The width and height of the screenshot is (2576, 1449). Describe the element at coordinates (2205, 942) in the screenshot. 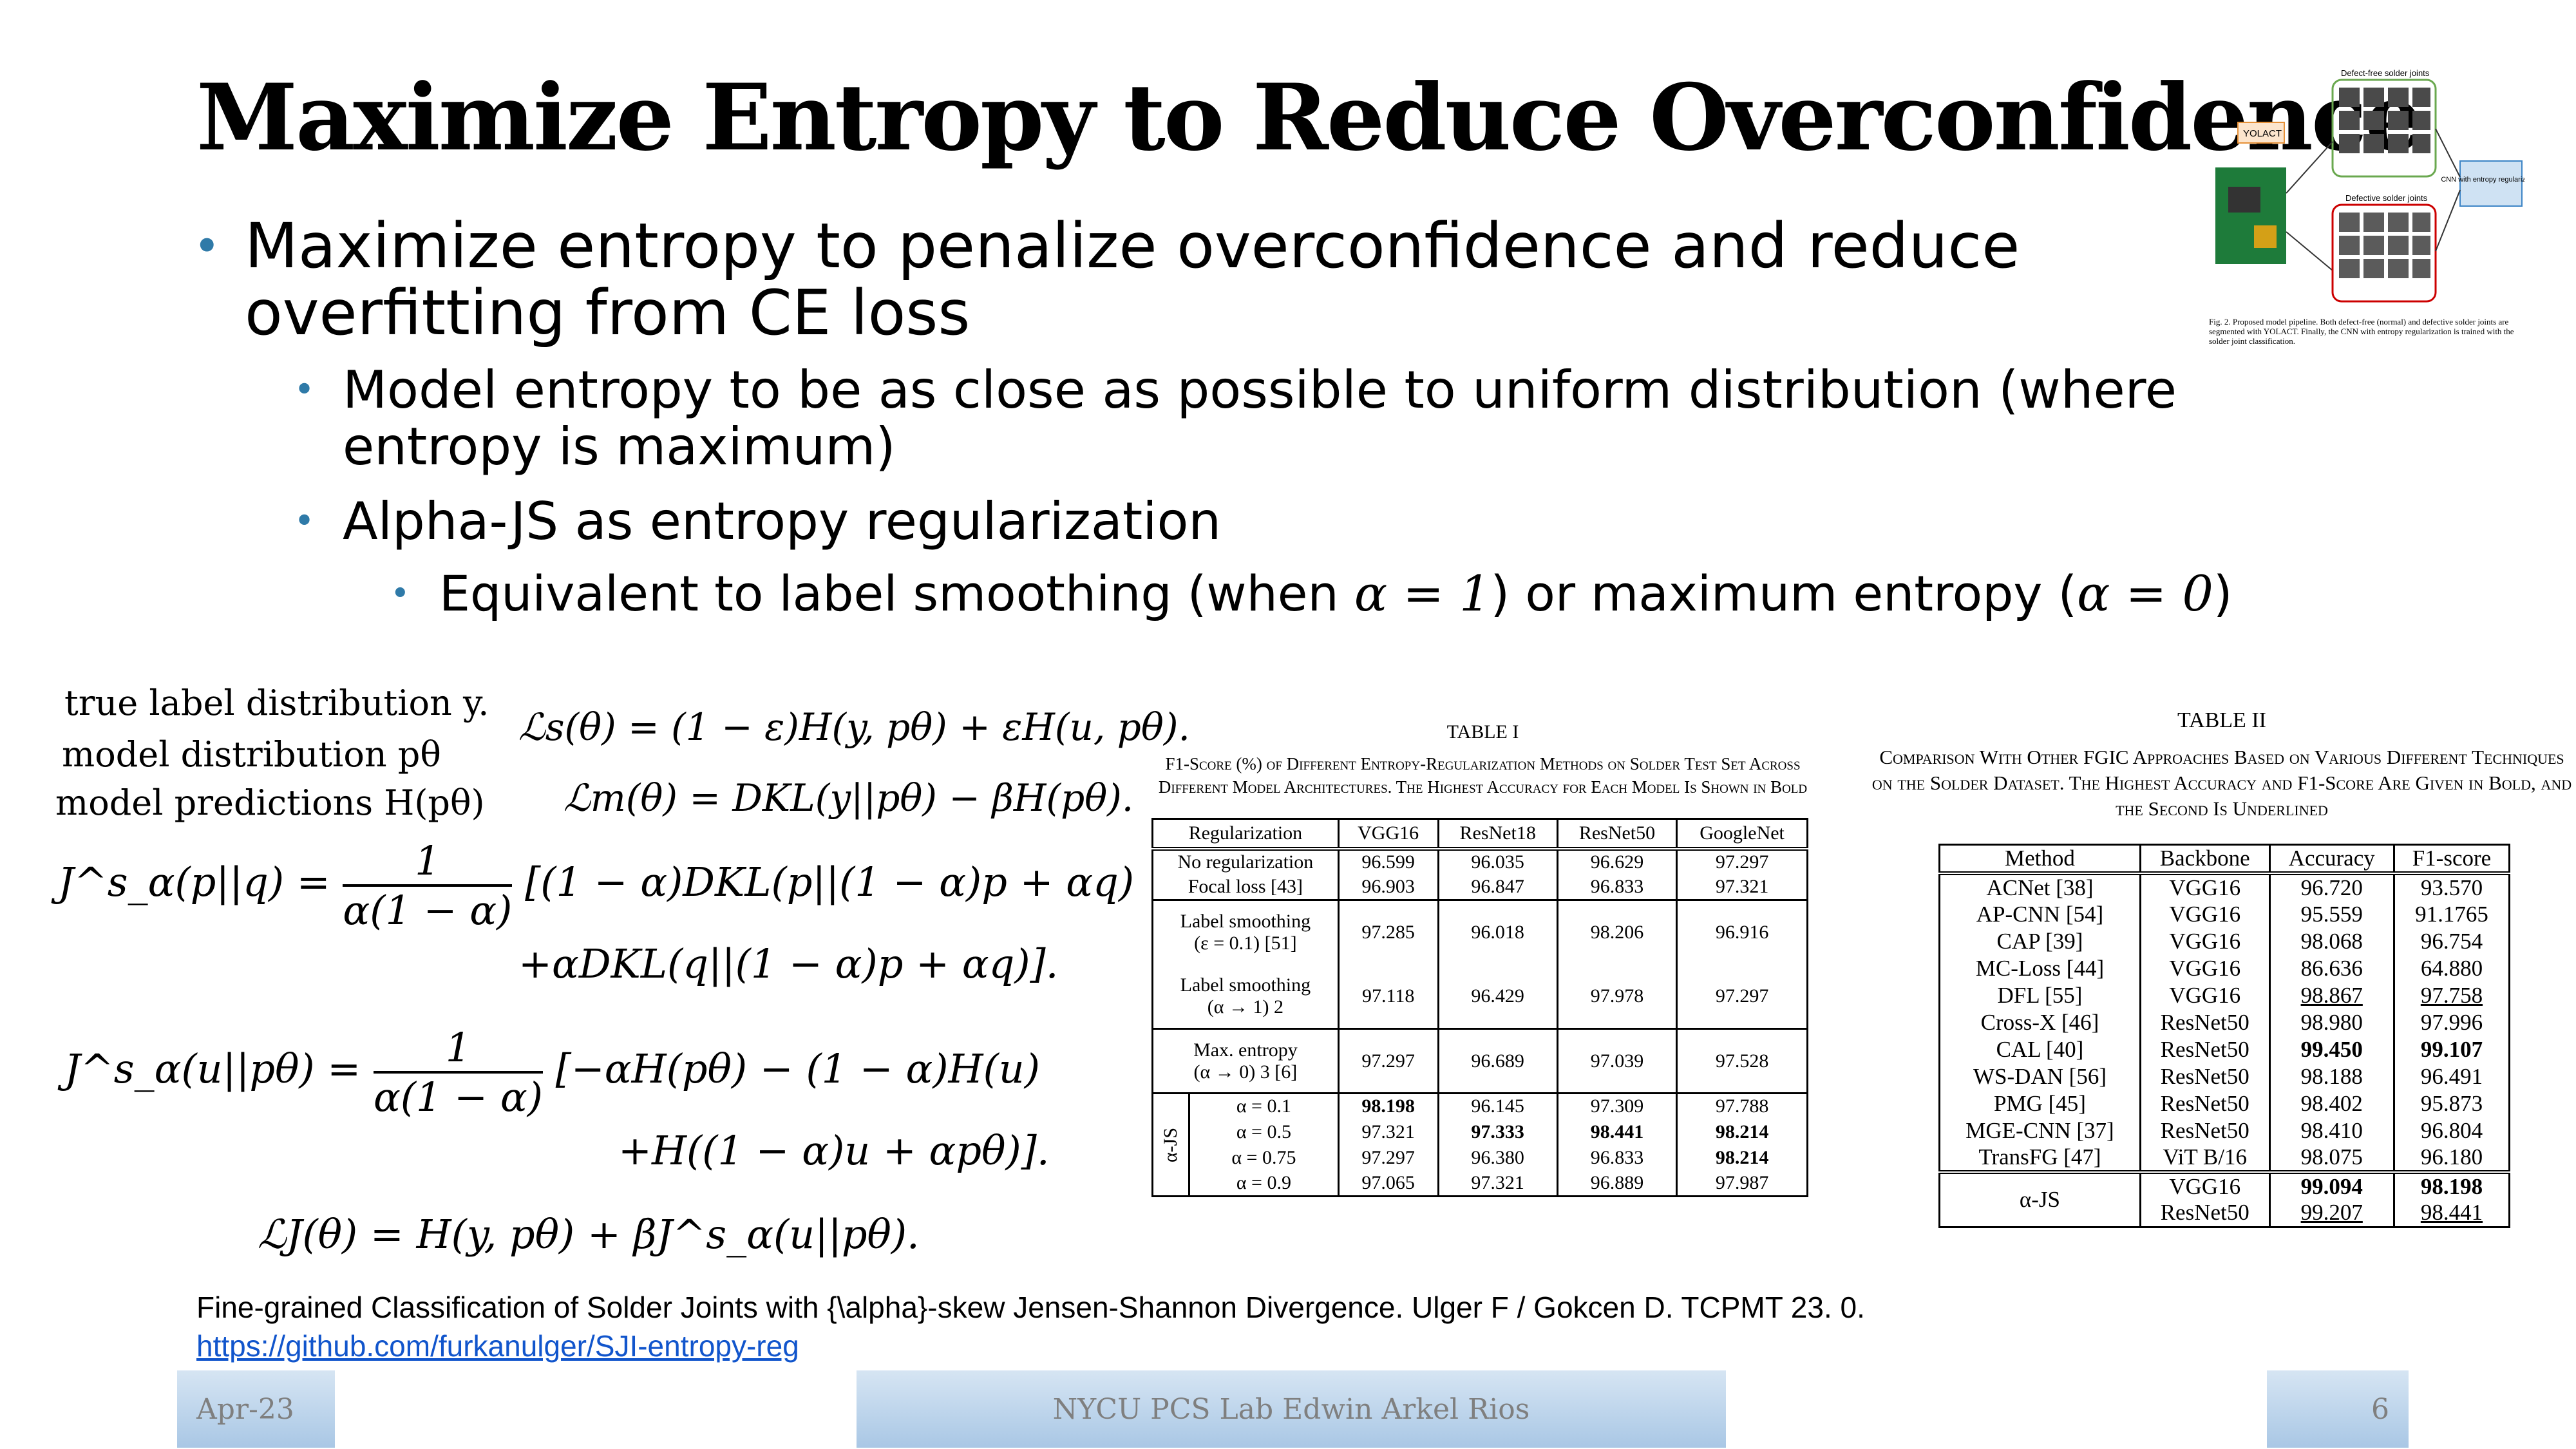

I see `table-cell: VGG16` at that location.